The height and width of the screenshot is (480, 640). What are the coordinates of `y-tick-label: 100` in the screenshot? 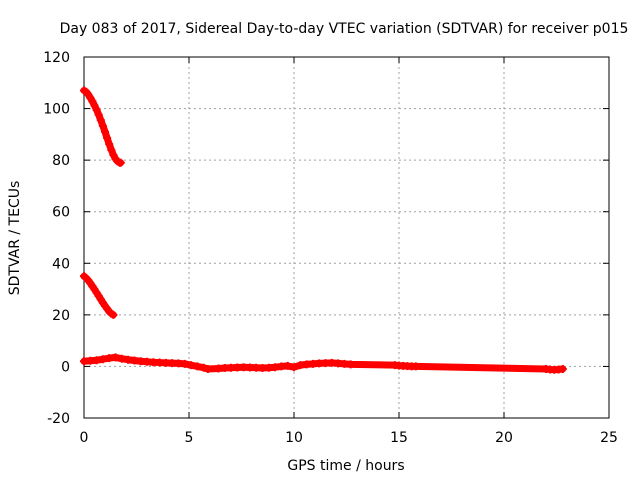 It's located at (56, 110).